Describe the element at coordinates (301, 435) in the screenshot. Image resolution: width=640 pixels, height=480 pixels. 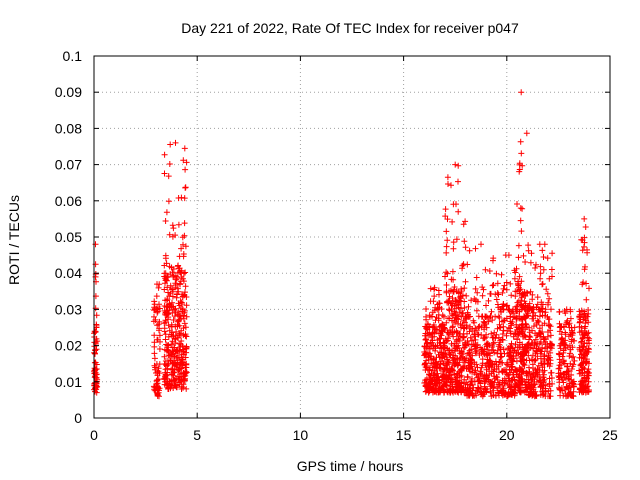
I see `x-tick-label: 10` at that location.